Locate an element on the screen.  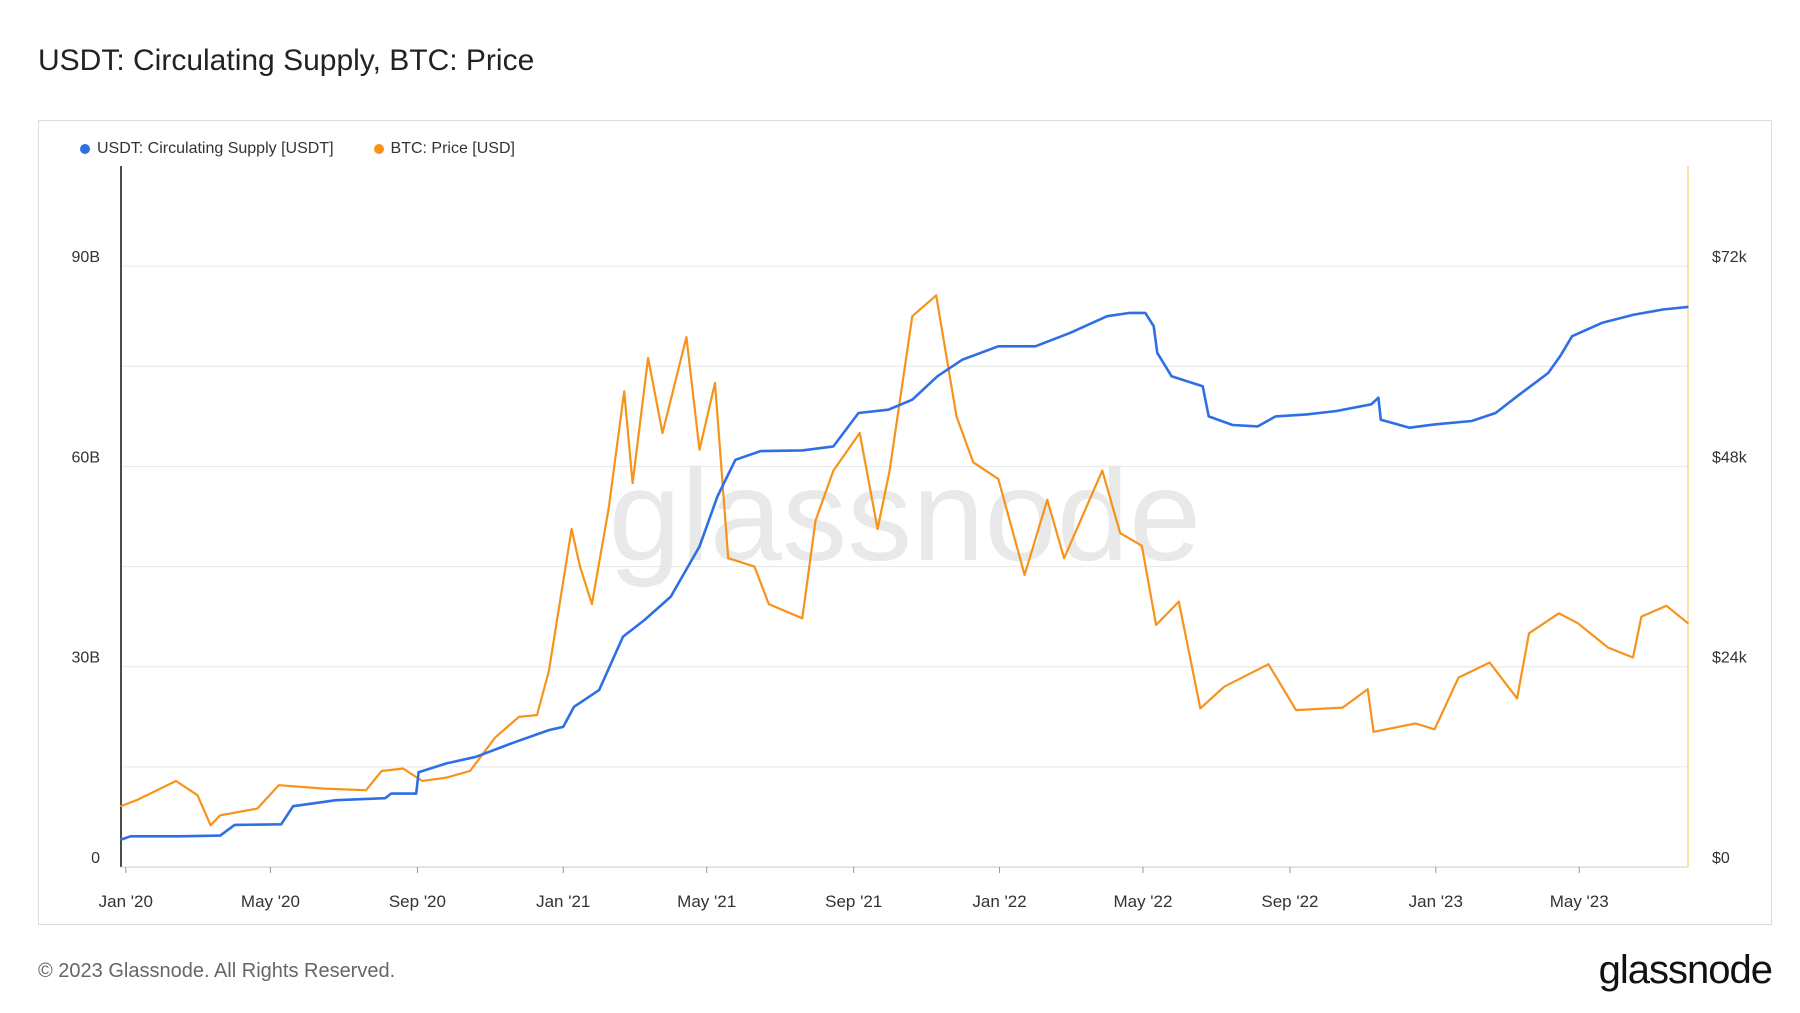
left-tick-label: 0 is located at coordinates (95, 858).